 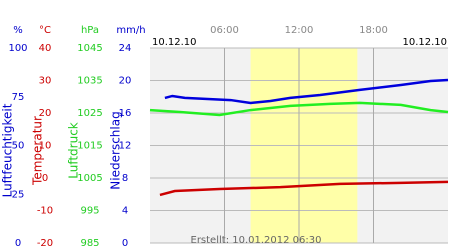 I want to click on footer: Erstellt: 10.01.2012 06:30, so click(x=256, y=240).